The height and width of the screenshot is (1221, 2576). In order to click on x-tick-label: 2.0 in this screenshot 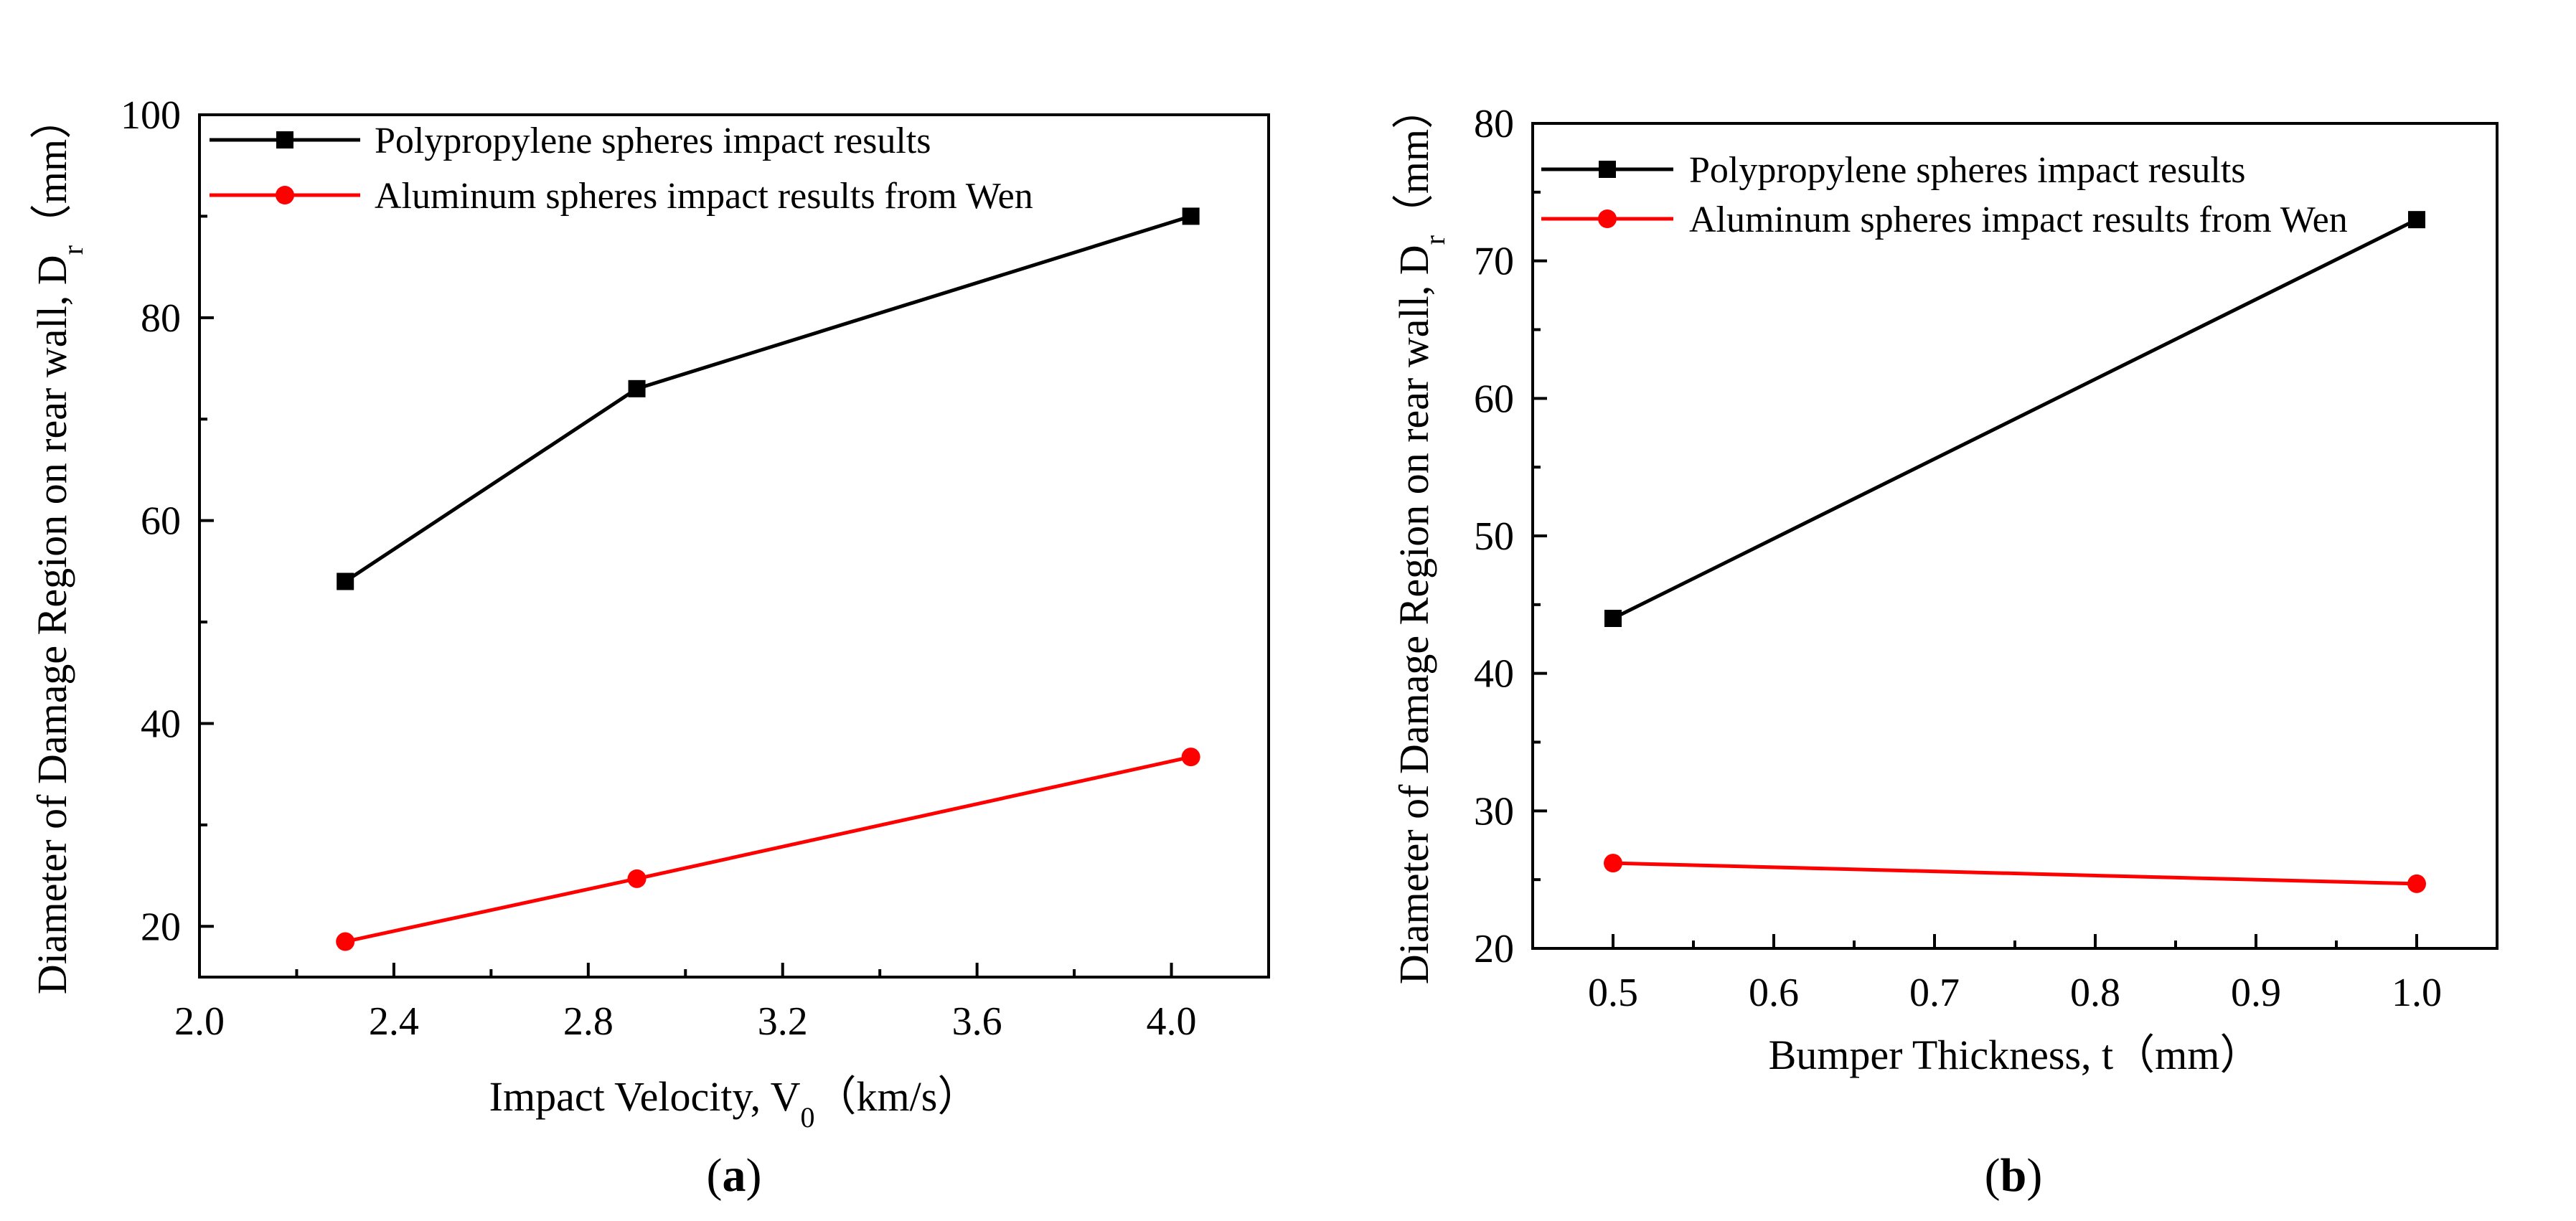, I will do `click(199, 1021)`.